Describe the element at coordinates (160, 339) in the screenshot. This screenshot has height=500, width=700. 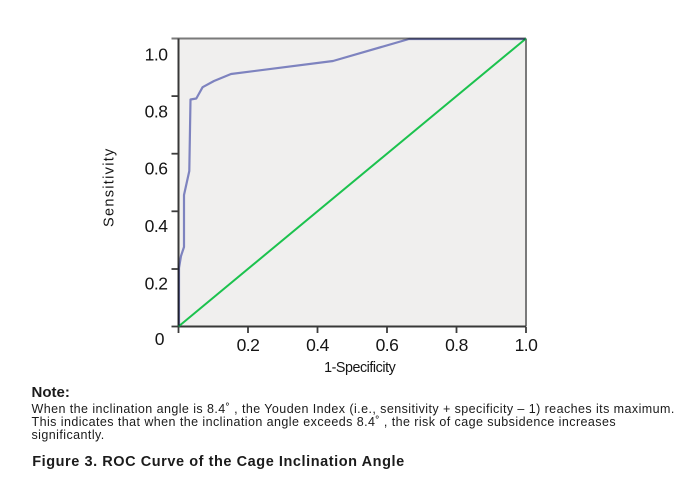
I see `svg-text: 0` at that location.